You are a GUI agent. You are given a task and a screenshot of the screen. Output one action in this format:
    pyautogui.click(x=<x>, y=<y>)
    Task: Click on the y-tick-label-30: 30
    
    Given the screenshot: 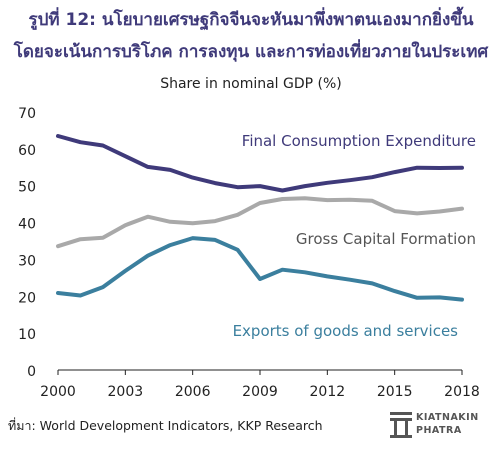 What is the action you would take?
    pyautogui.click(x=27, y=261)
    